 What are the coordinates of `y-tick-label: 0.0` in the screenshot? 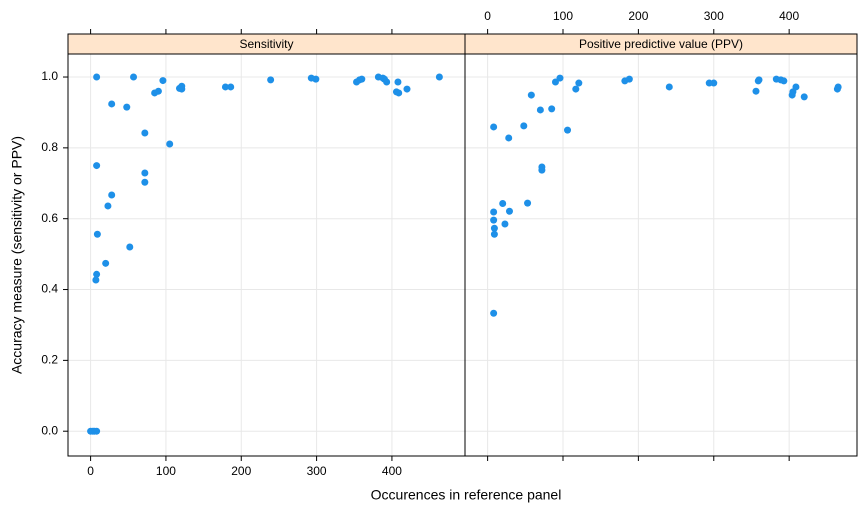 It's located at (49, 430).